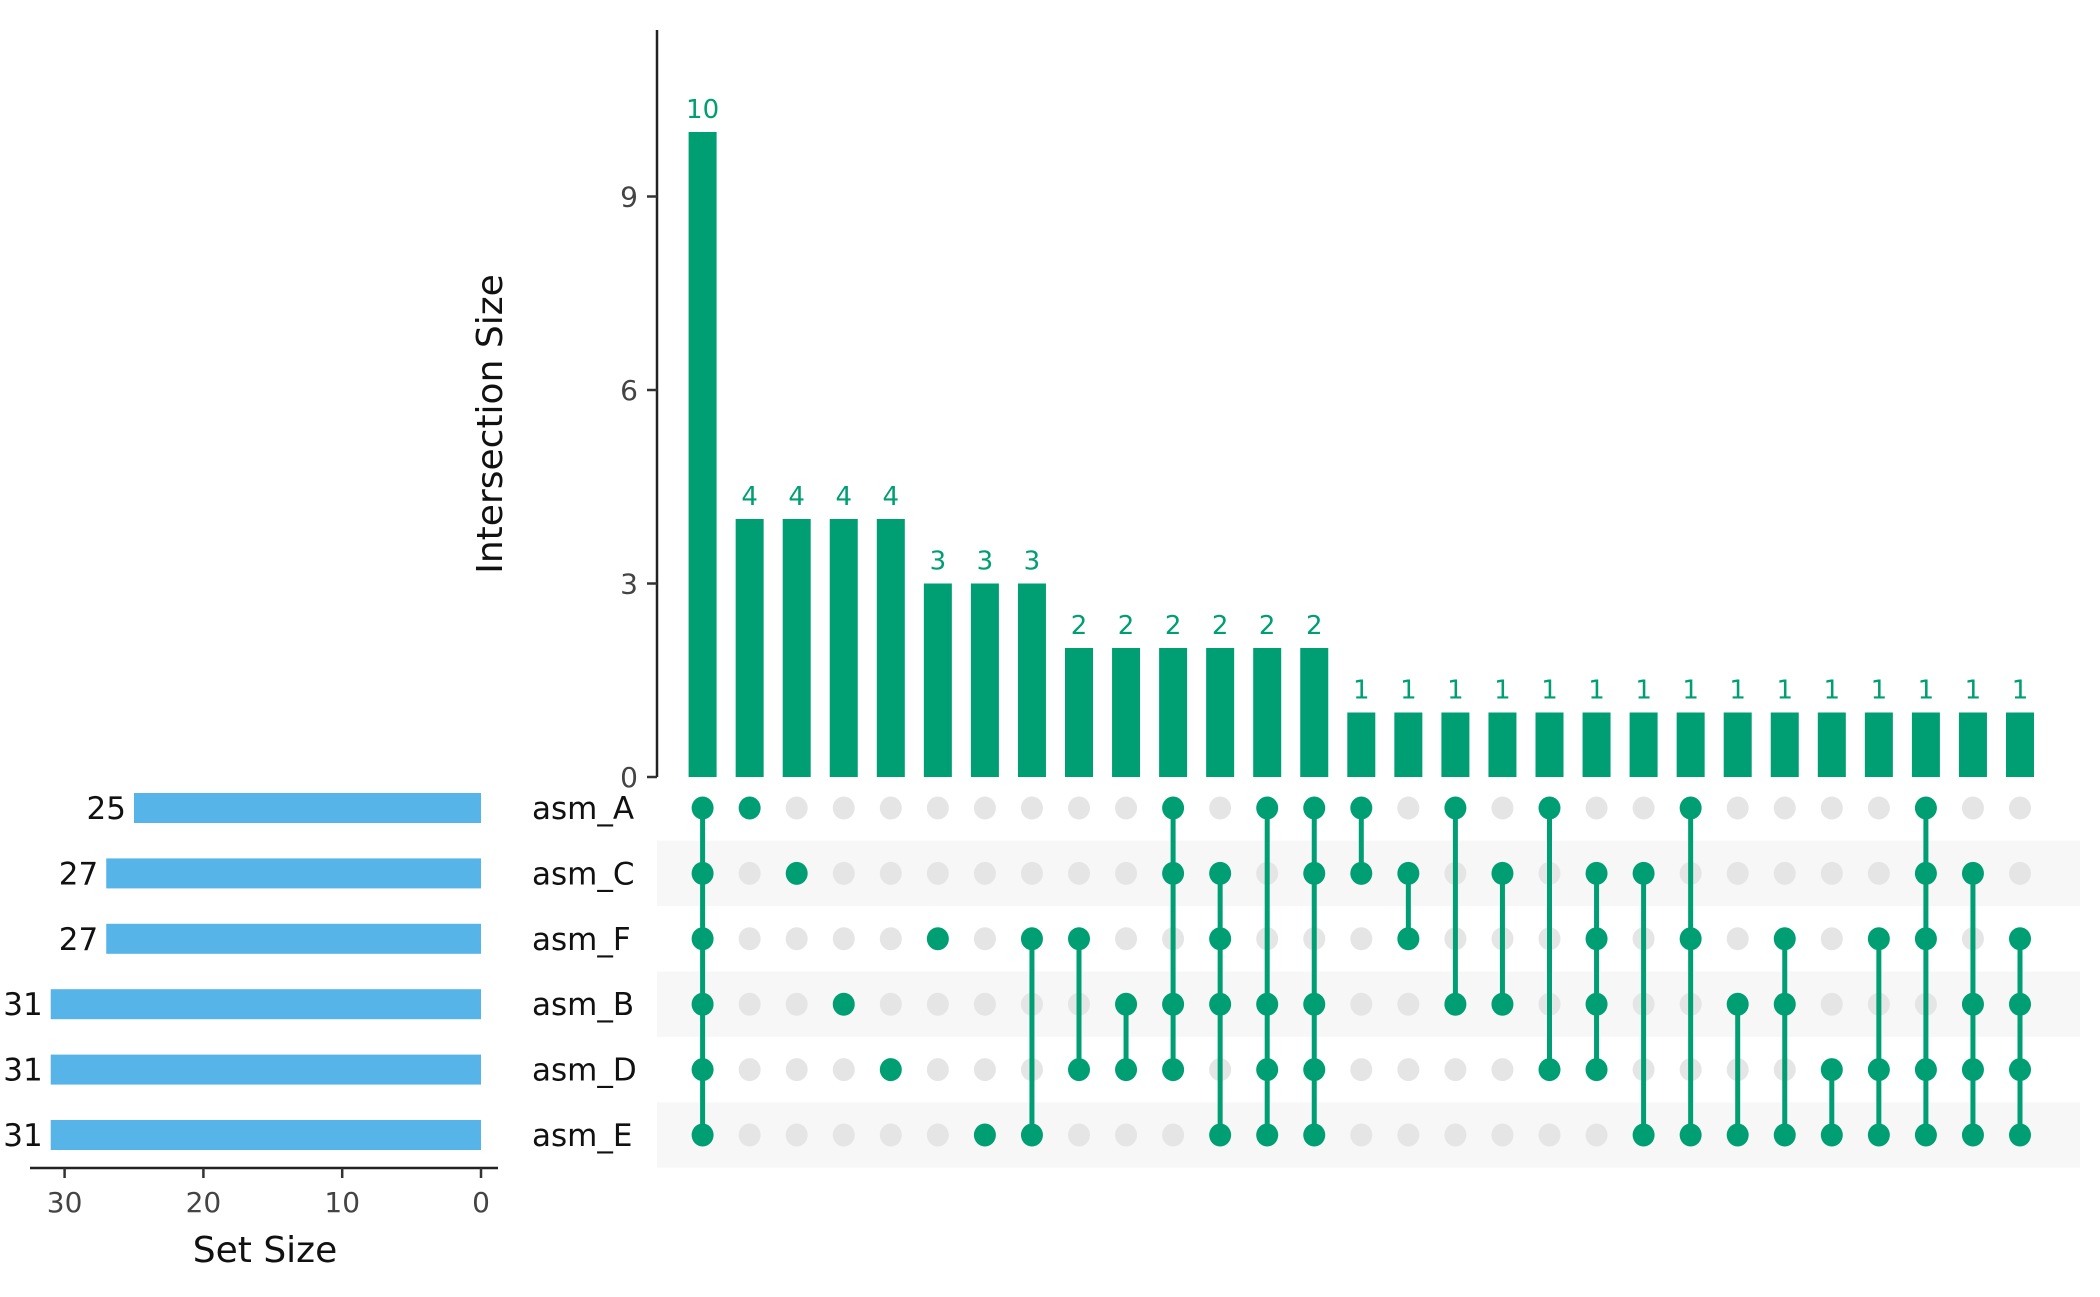 The width and height of the screenshot is (2100, 1297). I want to click on set-size-label: 27, so click(78, 874).